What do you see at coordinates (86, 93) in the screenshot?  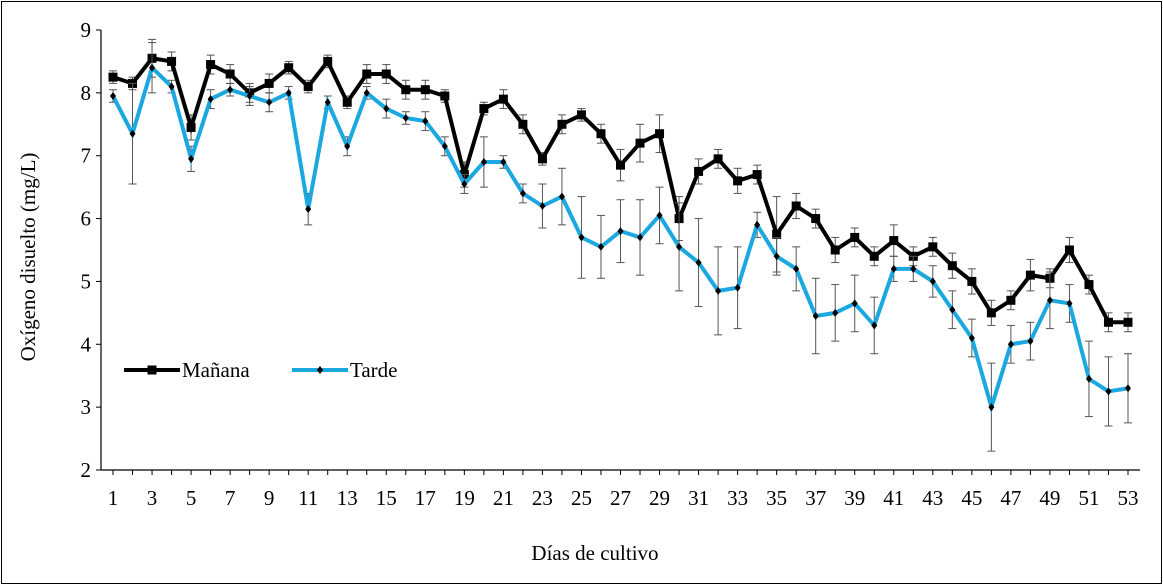 I see `y-tick-label: 8` at bounding box center [86, 93].